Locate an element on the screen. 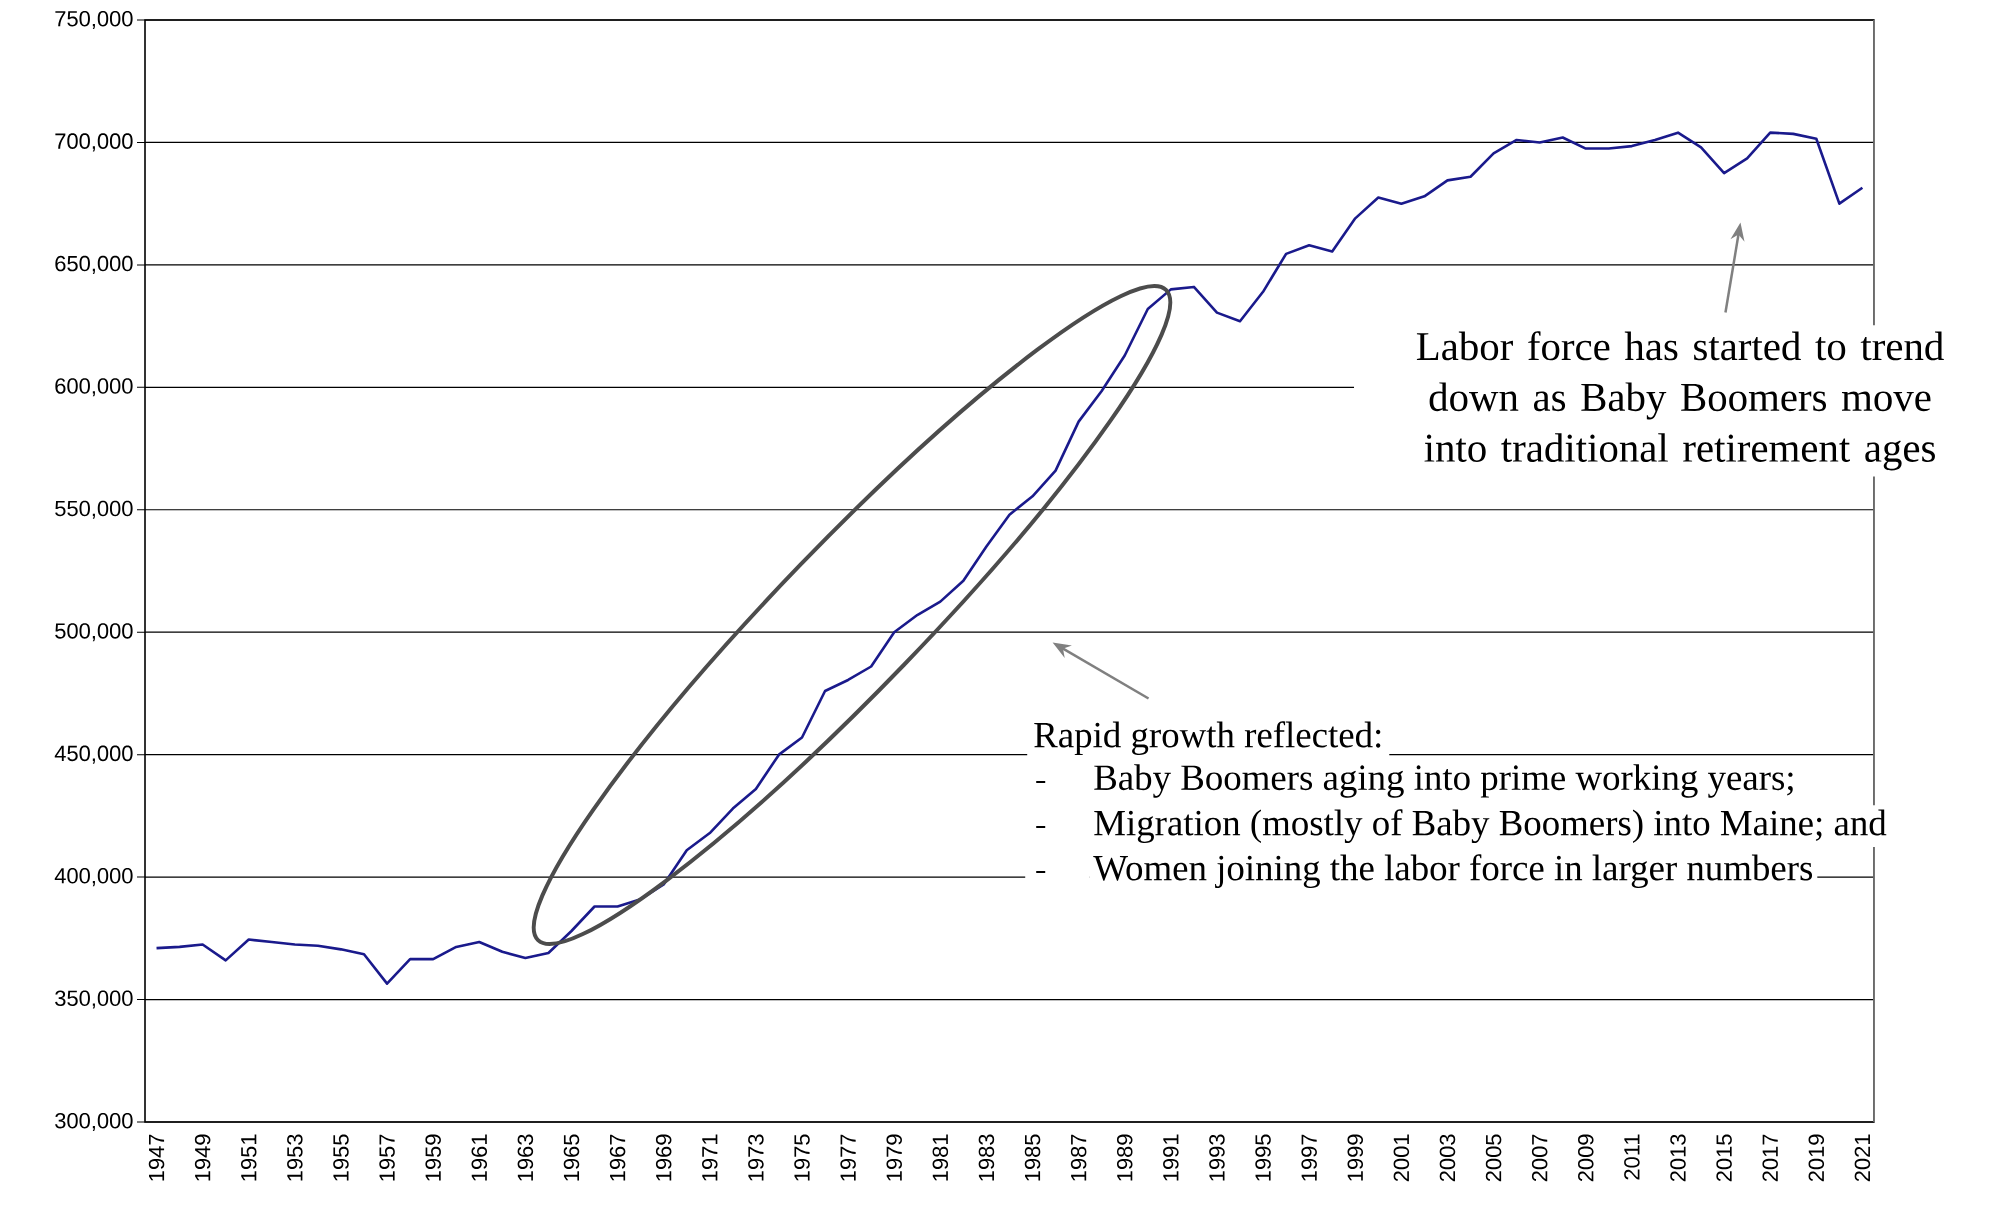 This screenshot has width=2010, height=1205. y-tick-label: 400,000 is located at coordinates (93, 877).